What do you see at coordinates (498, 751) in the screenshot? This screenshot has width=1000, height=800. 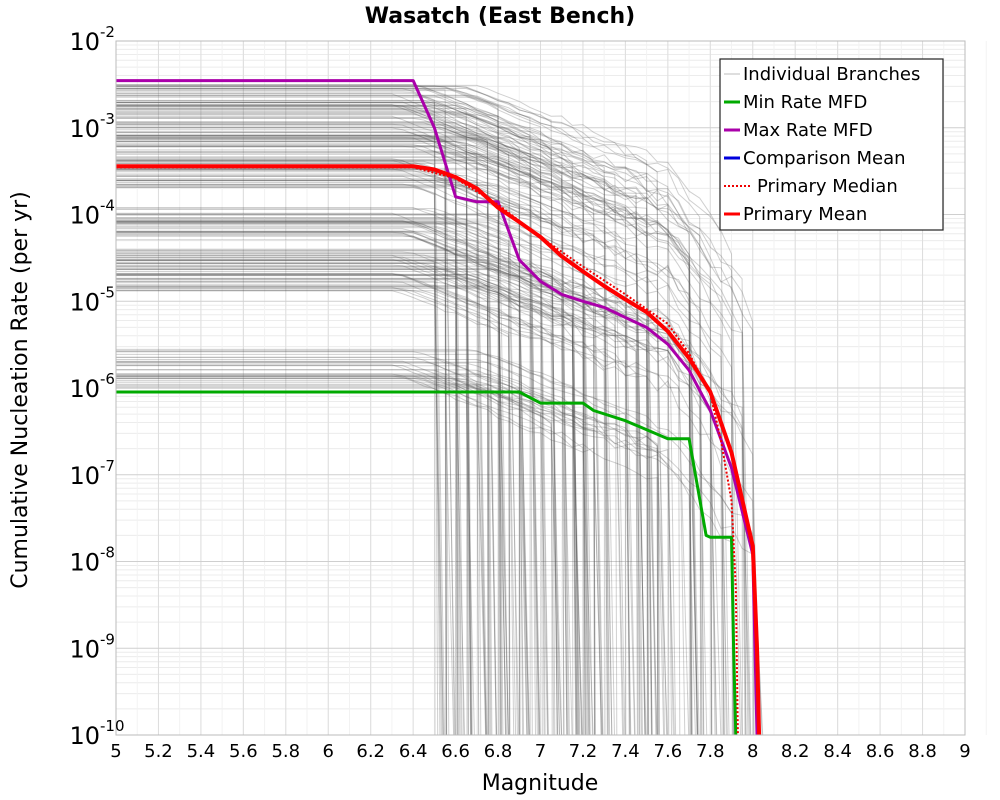 I see `x-tick-label: 6.8` at bounding box center [498, 751].